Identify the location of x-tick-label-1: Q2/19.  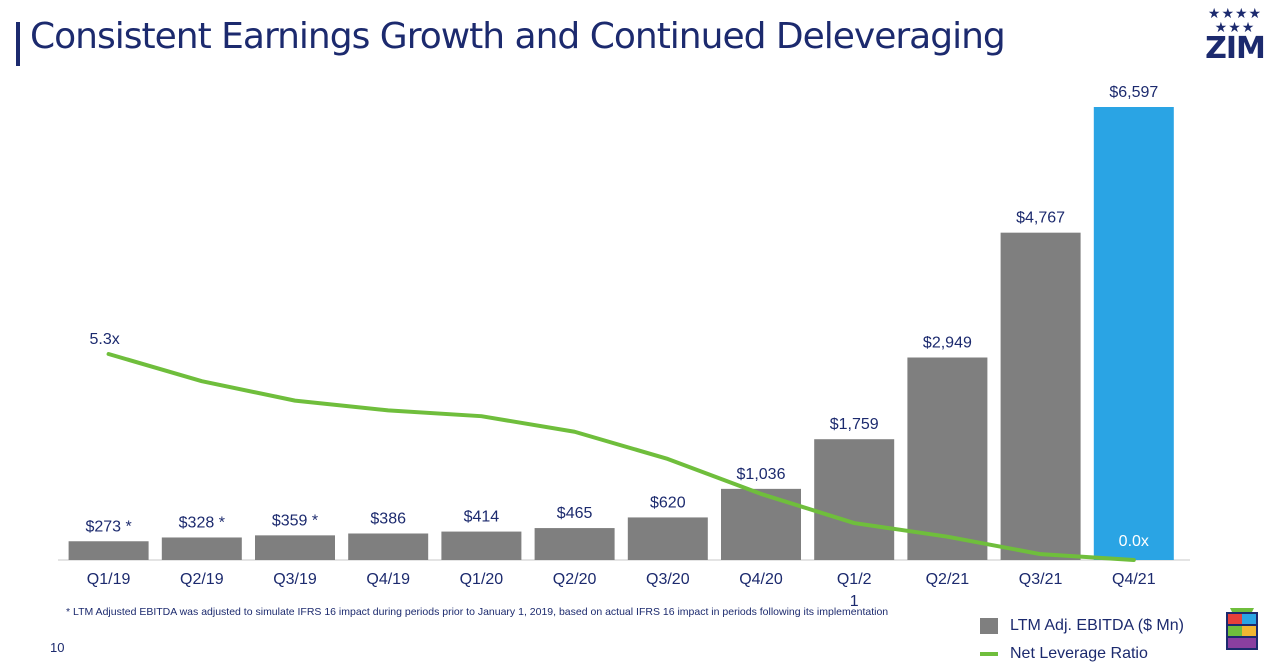
(202, 579).